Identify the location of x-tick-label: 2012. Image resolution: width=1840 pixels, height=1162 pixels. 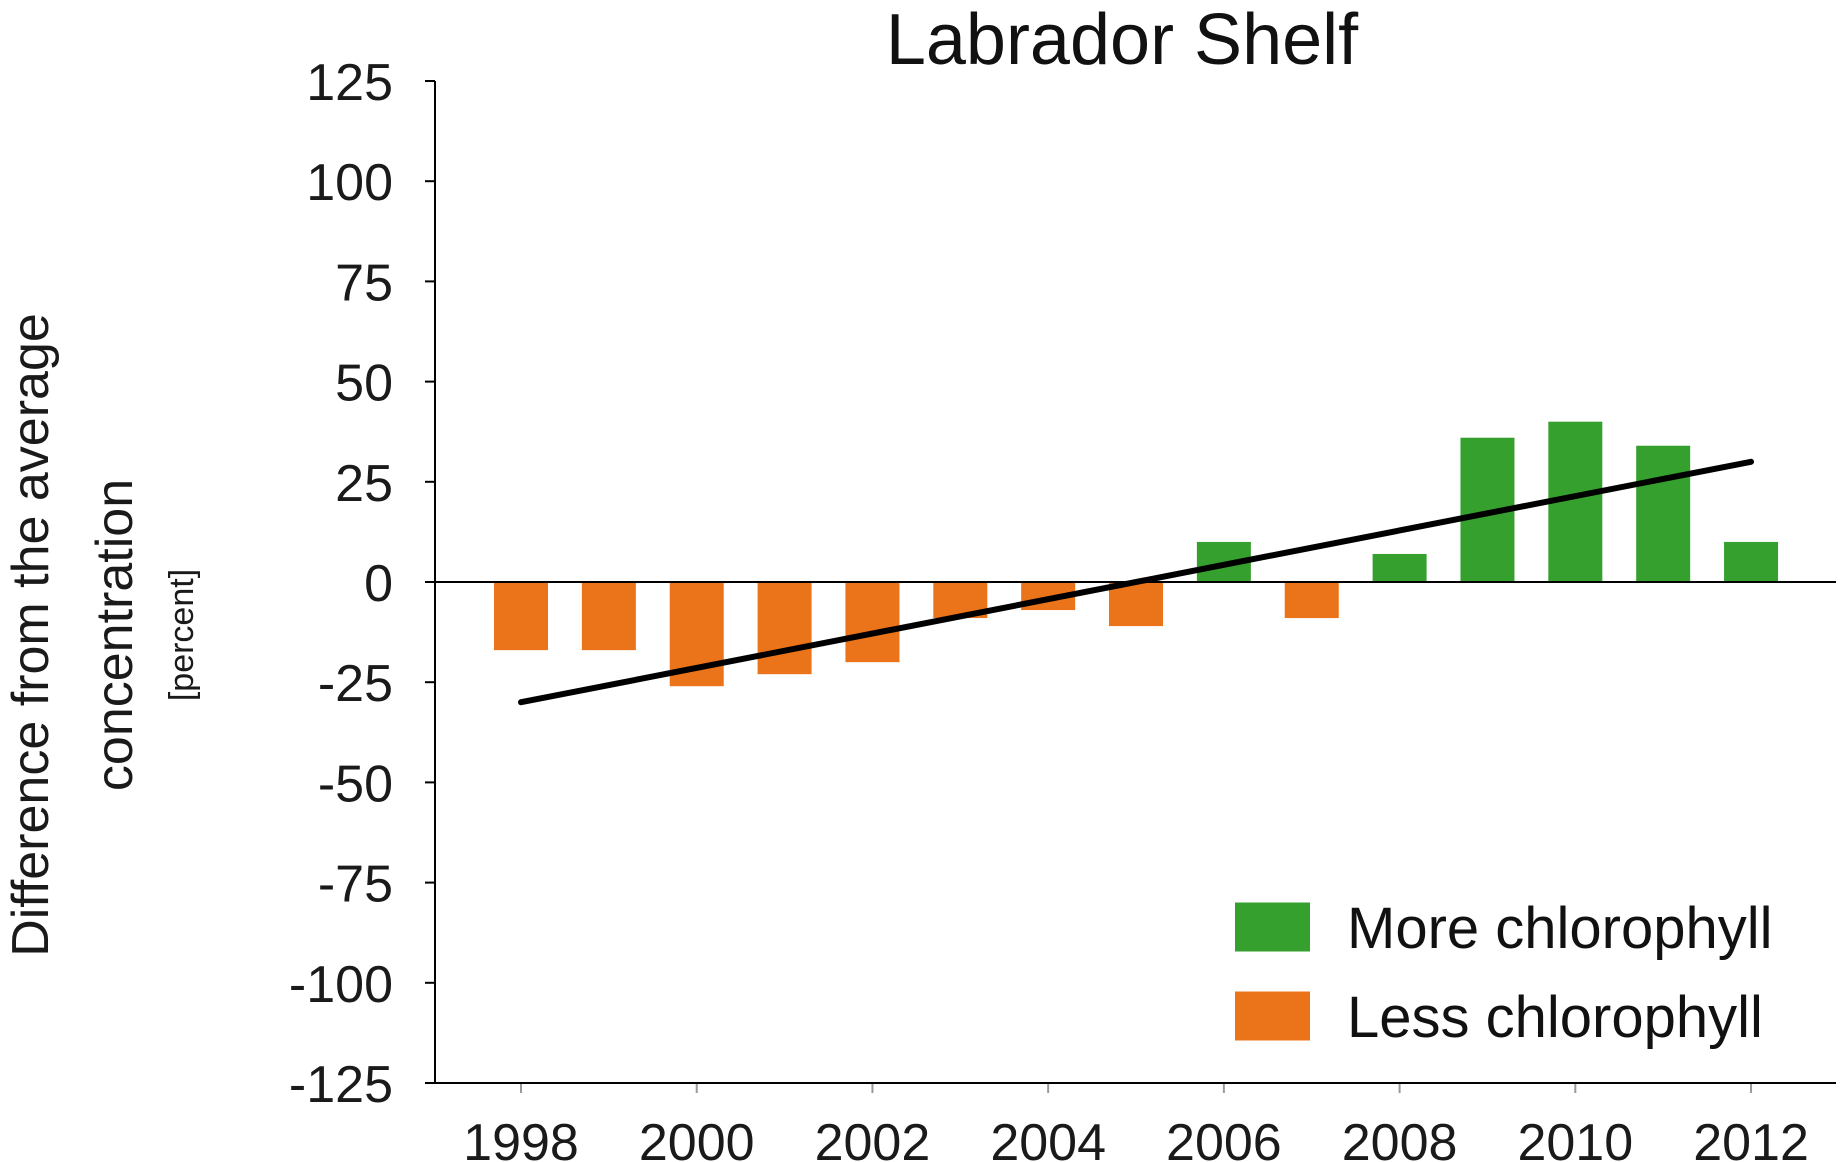
(1751, 1138).